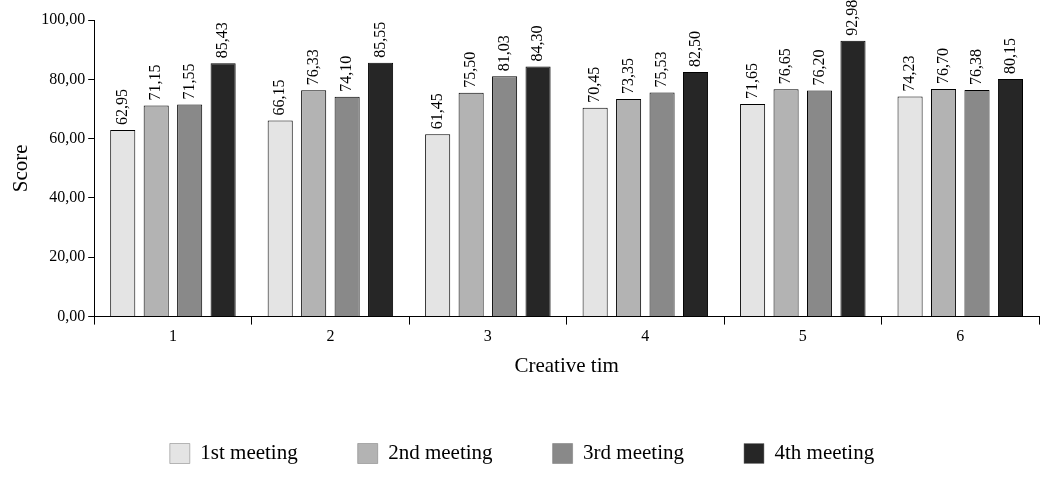  Describe the element at coordinates (470, 69) in the screenshot. I see `data-label: 75,50` at that location.